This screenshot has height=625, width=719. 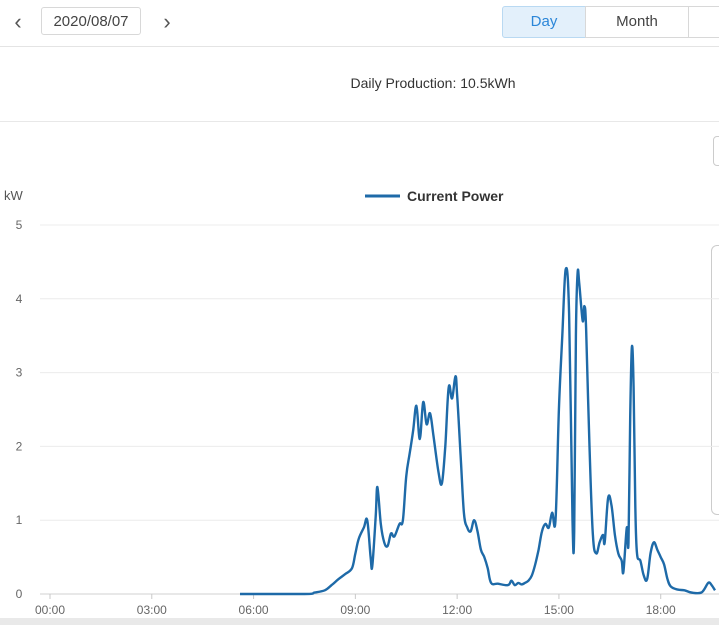 I want to click on production-summary: Daily Production: 10.5kWh, so click(x=359, y=84).